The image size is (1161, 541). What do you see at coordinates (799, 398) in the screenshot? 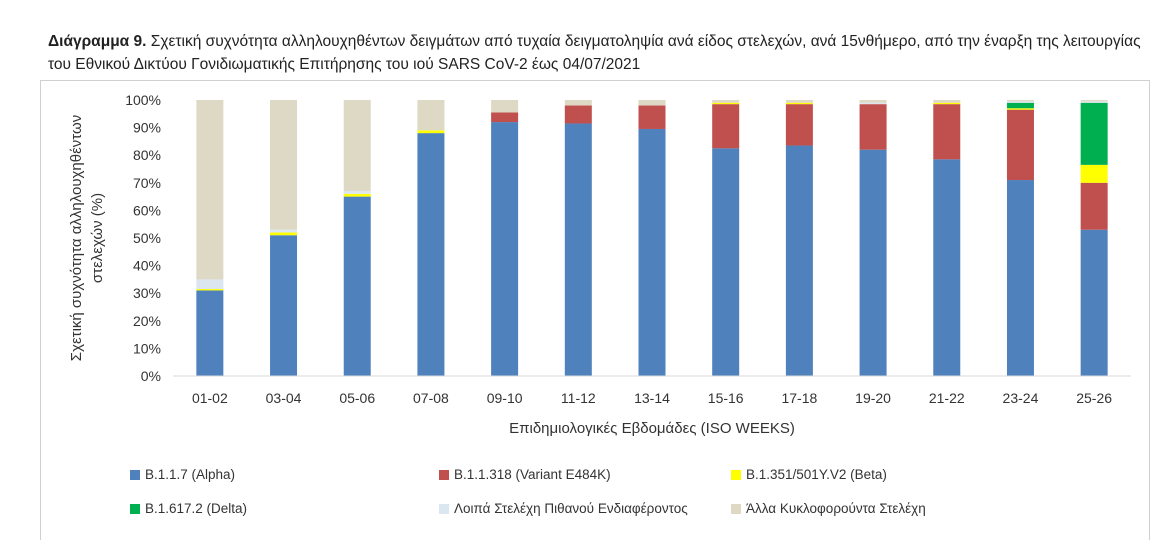
I see `x-tick-label: 17-18` at bounding box center [799, 398].